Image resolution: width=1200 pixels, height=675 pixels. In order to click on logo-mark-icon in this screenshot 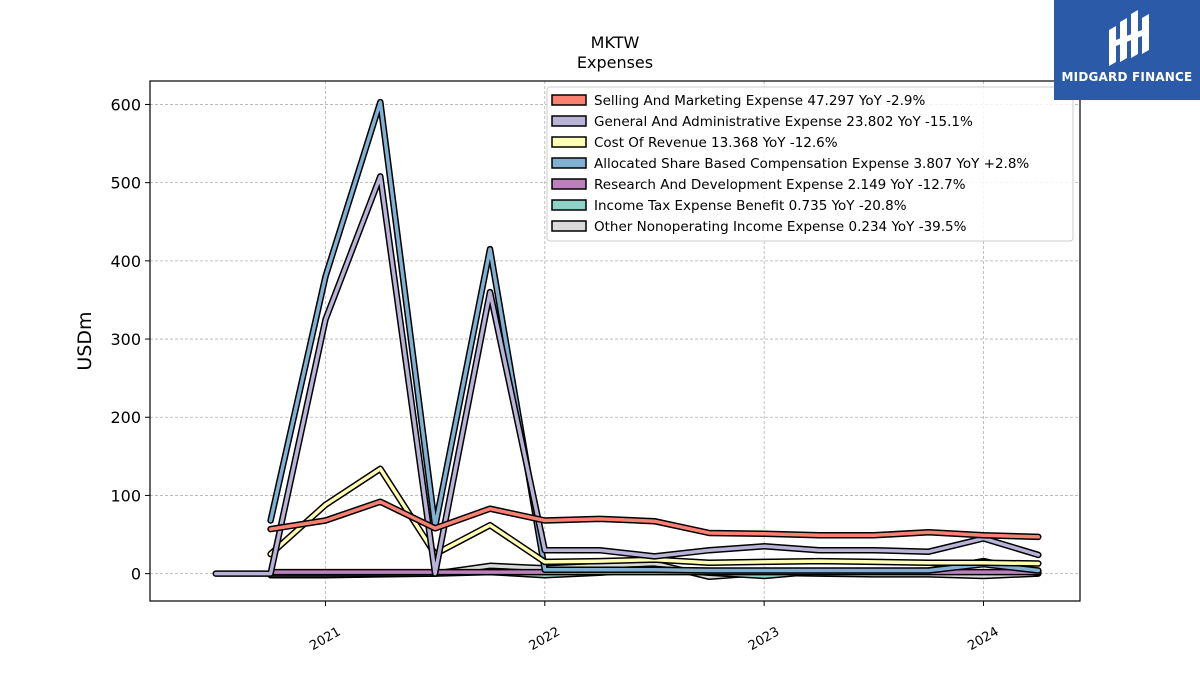, I will do `click(1129, 38)`.